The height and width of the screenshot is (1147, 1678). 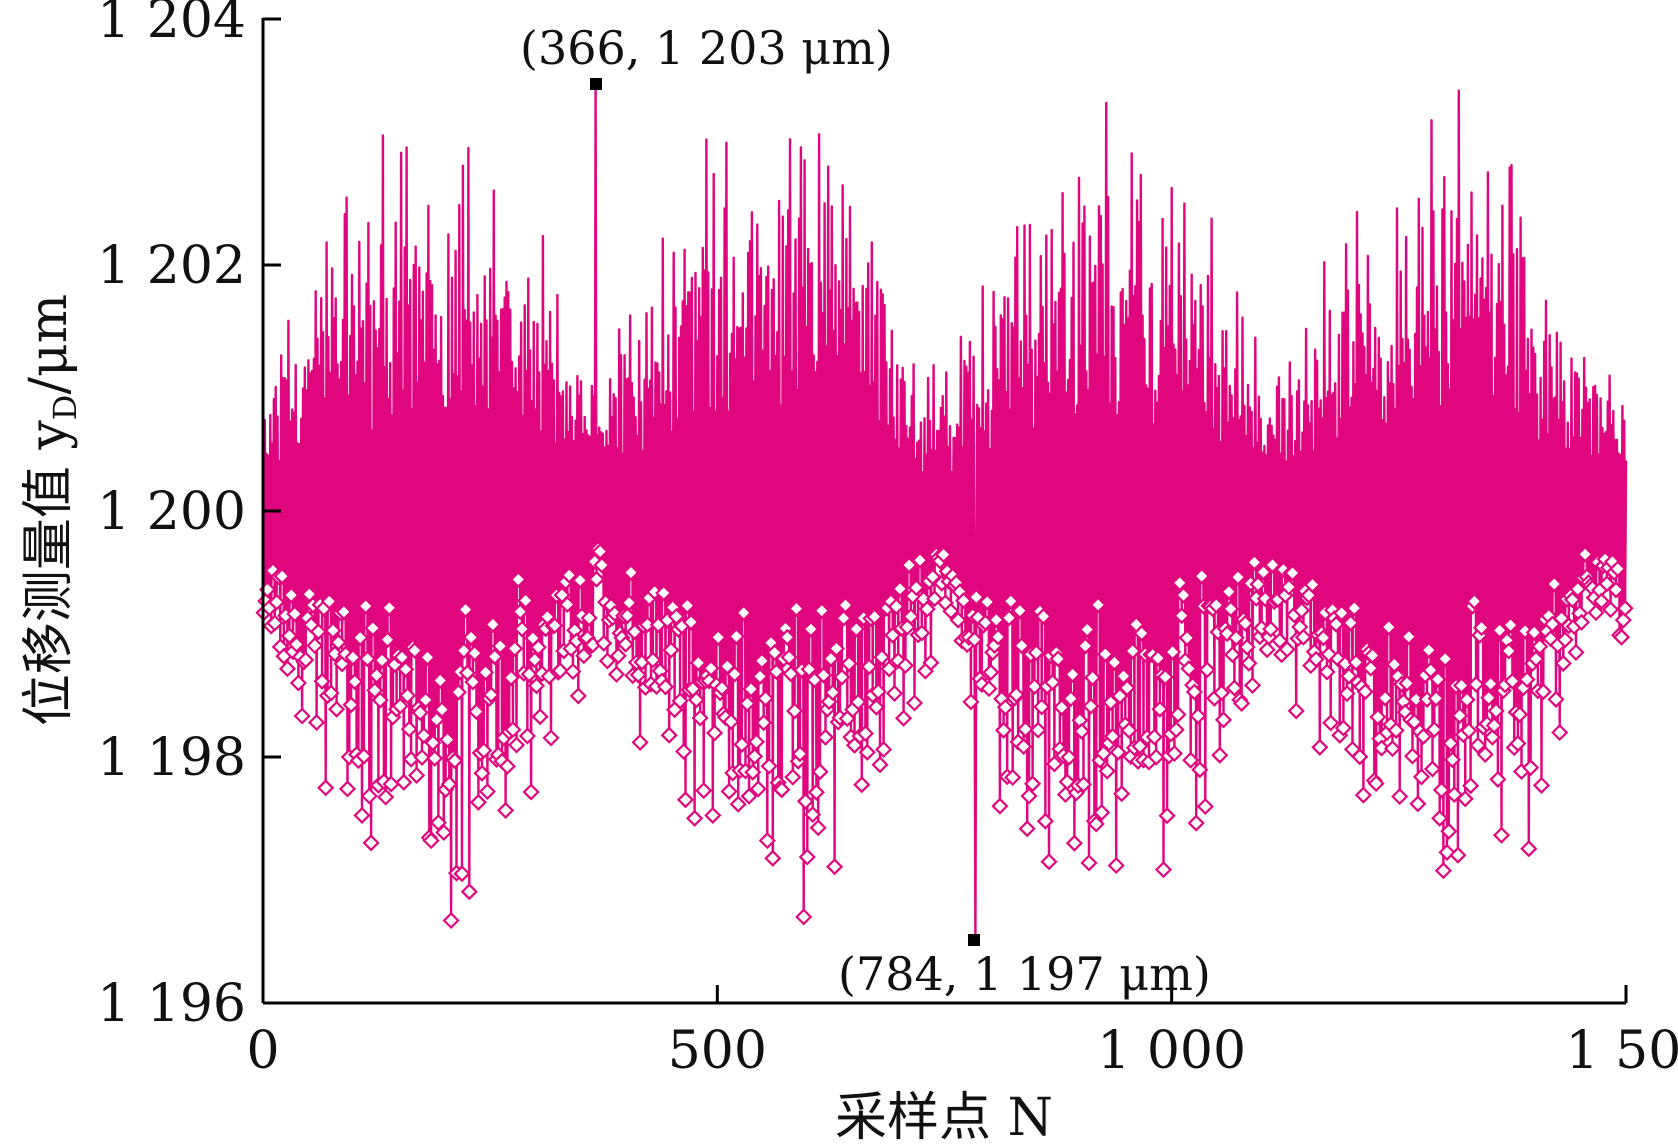 What do you see at coordinates (171, 758) in the screenshot?
I see `y-tick-label: 1 198` at bounding box center [171, 758].